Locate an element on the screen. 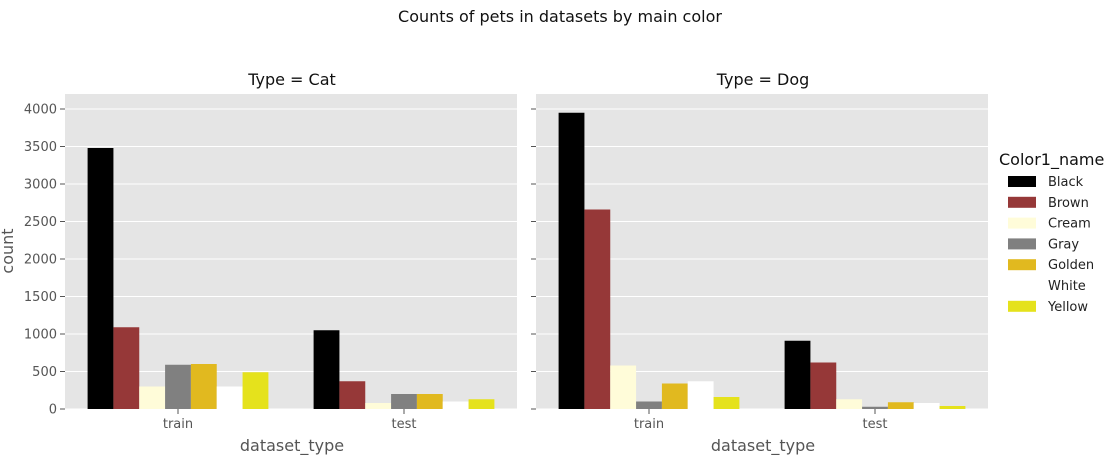 The width and height of the screenshot is (1120, 466). x-axis-label-dog: dataset_type is located at coordinates (763, 446).